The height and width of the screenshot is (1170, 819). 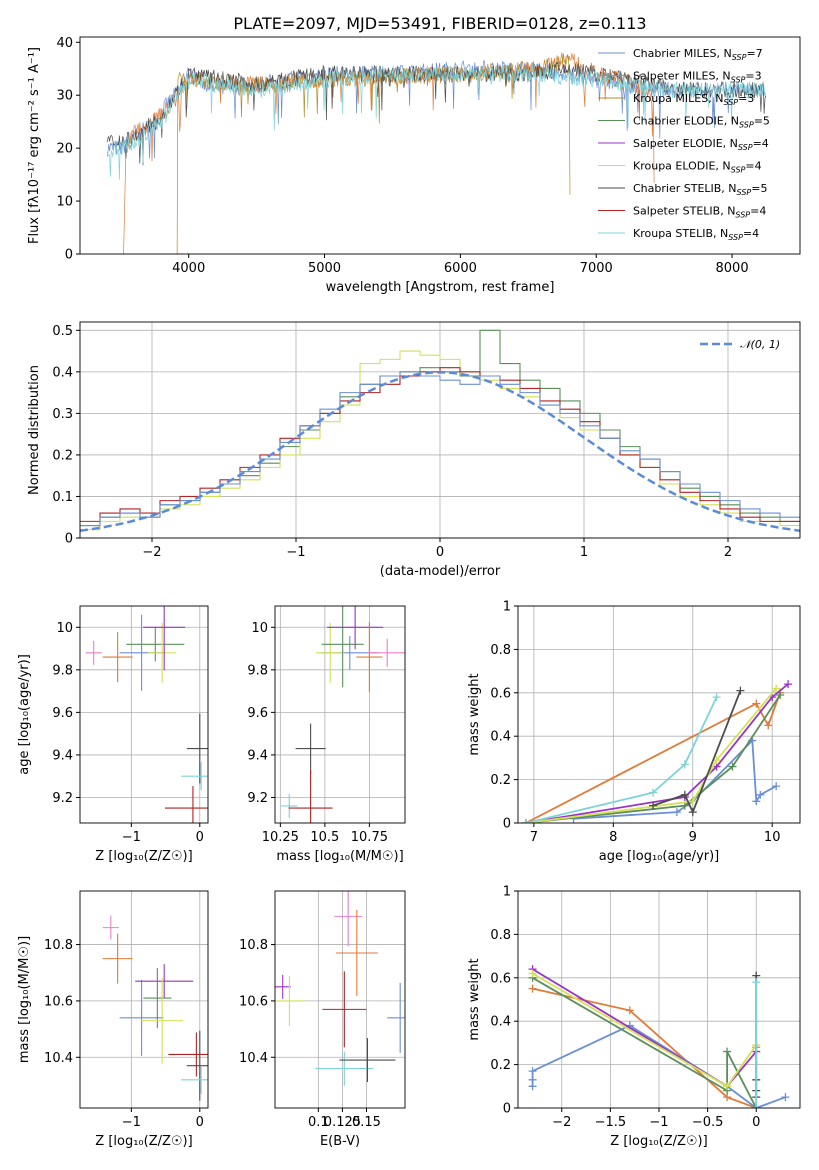 I want to click on y-tick-label: 0.5, so click(x=62, y=331).